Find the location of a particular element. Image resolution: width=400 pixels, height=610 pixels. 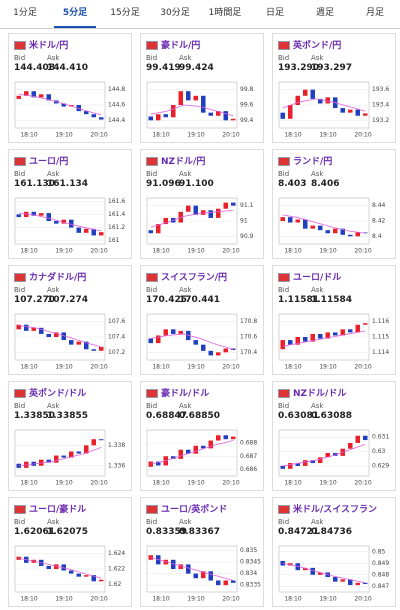

bid-value: 99.419 is located at coordinates (163, 68).